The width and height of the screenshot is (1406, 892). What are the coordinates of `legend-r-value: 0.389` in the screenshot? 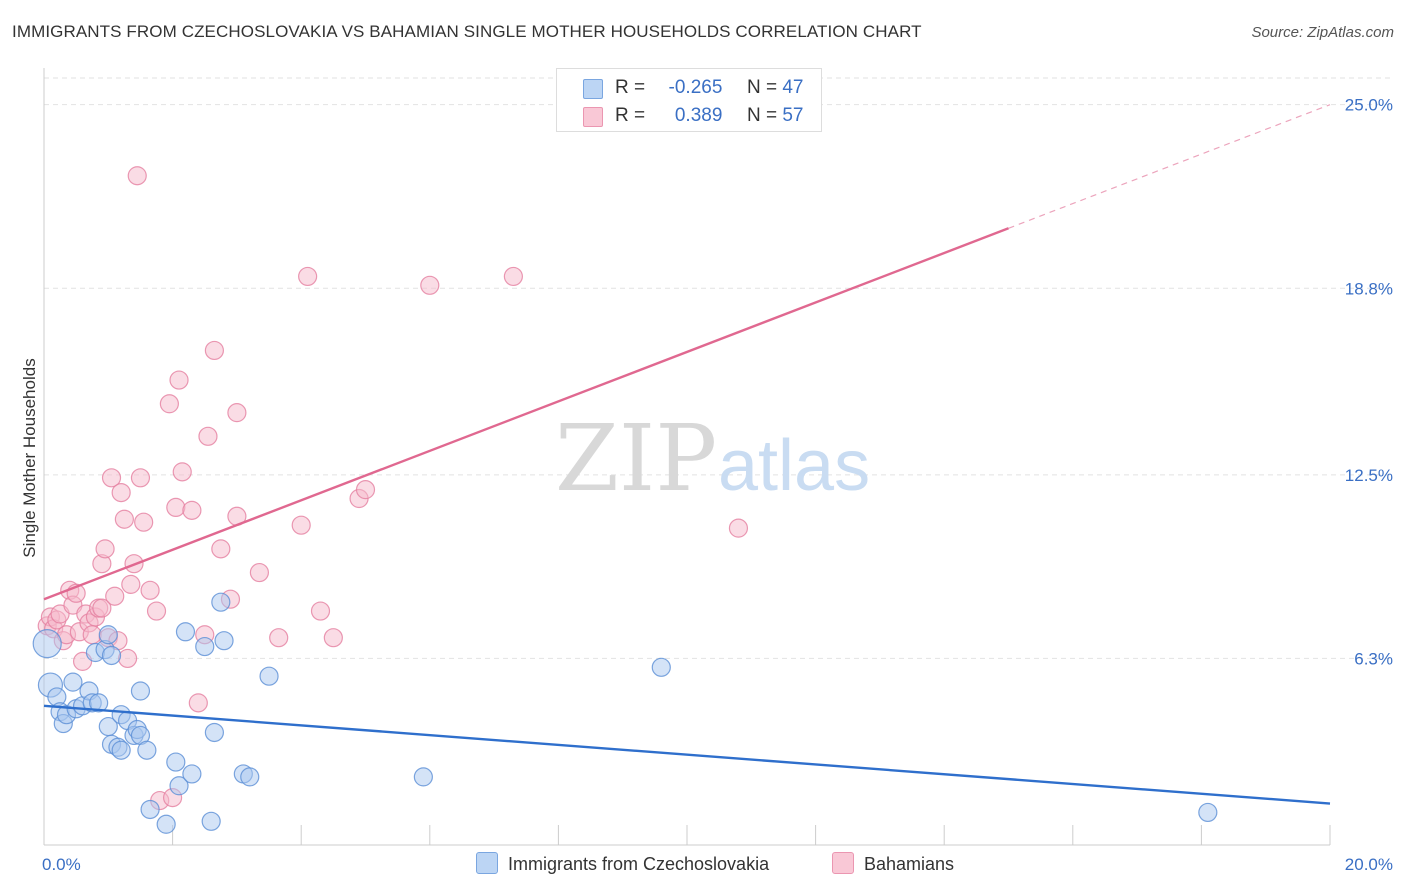 It's located at (698, 115).